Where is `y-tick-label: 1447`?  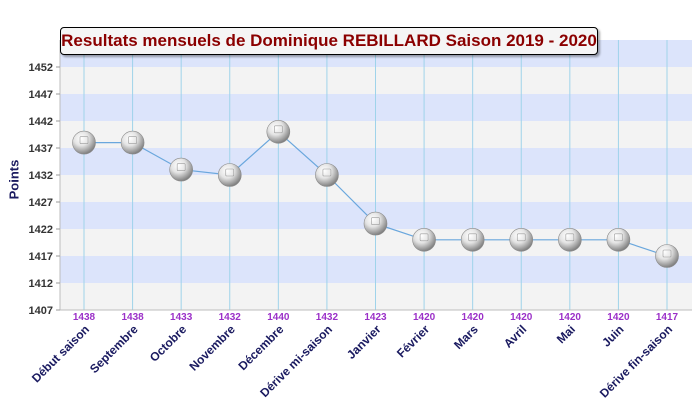 y-tick-label: 1447 is located at coordinates (41, 95).